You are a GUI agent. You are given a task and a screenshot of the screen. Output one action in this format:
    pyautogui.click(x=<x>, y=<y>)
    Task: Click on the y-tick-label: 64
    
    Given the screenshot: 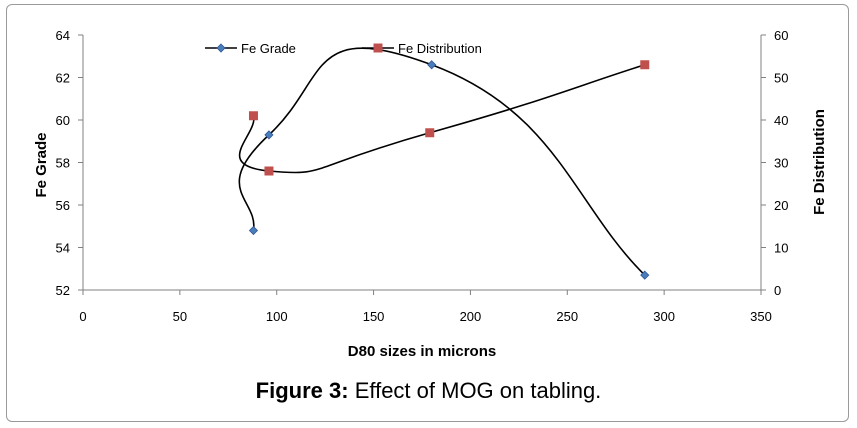 What is the action you would take?
    pyautogui.click(x=63, y=35)
    